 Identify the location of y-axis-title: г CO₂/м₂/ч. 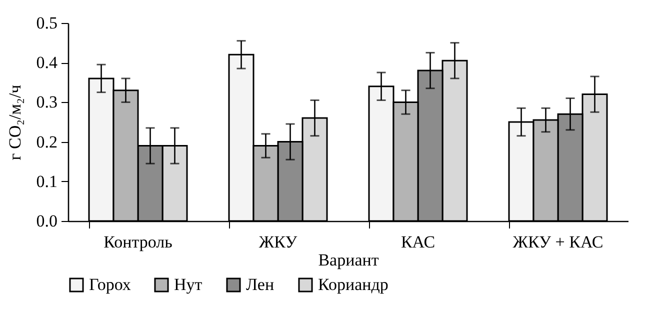
(14, 122).